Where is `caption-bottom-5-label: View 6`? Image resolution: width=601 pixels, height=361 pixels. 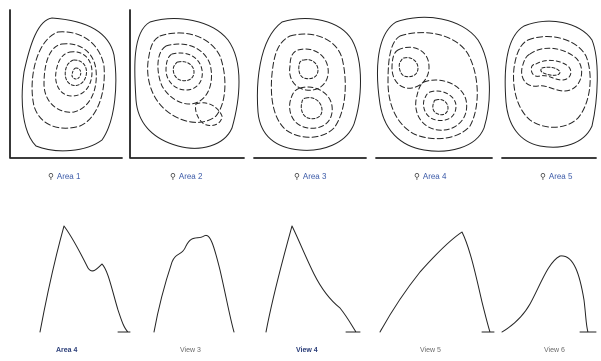
caption-bottom-5-label: View 6 is located at coordinates (554, 350).